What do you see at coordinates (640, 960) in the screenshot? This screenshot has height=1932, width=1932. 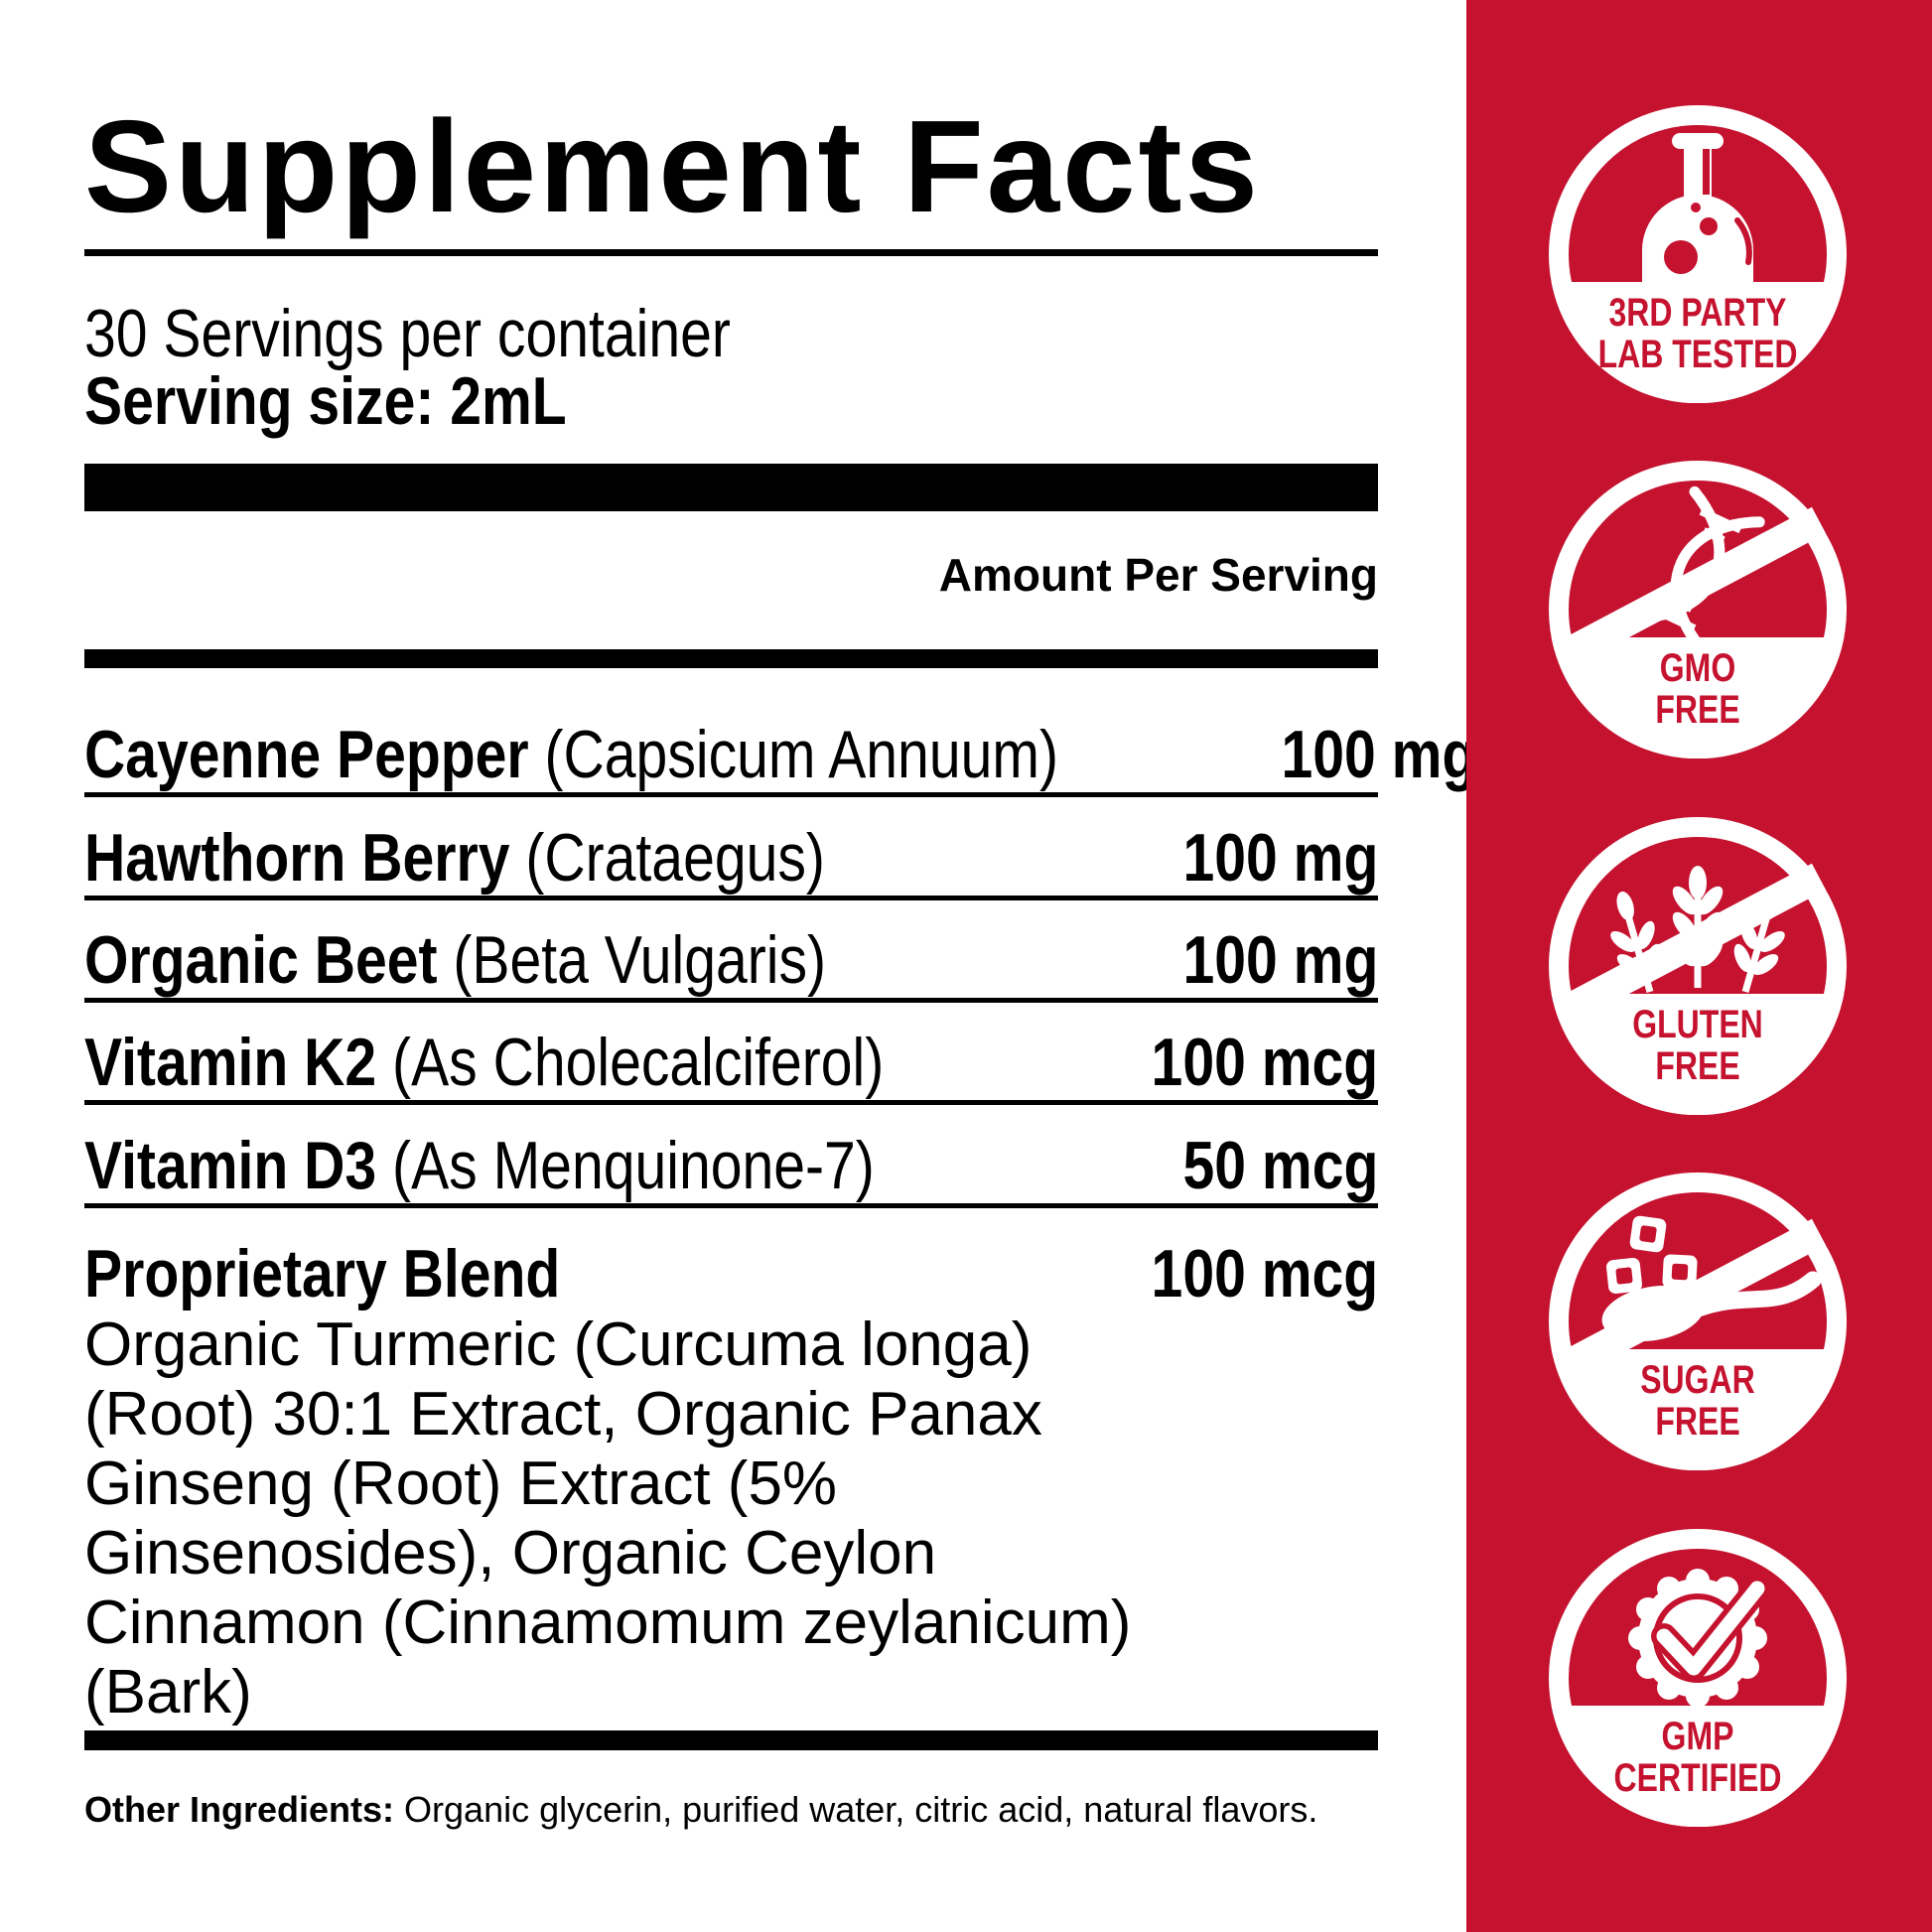 I see `ingredient-qualifier: (Beta Vulgaris)` at bounding box center [640, 960].